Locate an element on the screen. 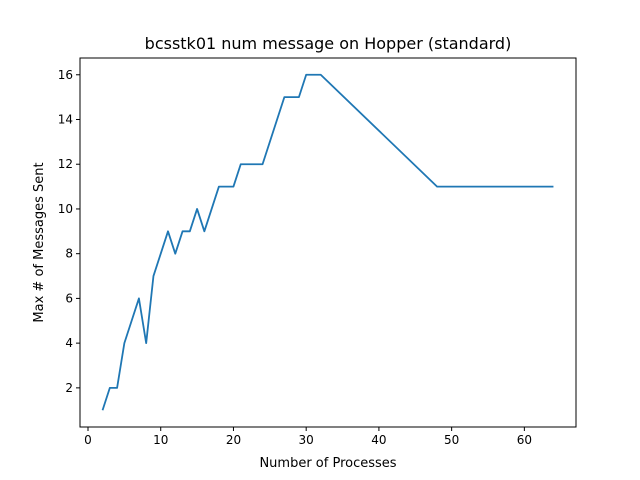 Image resolution: width=640 pixels, height=480 pixels. x-tick-label-3: 30 is located at coordinates (306, 440).